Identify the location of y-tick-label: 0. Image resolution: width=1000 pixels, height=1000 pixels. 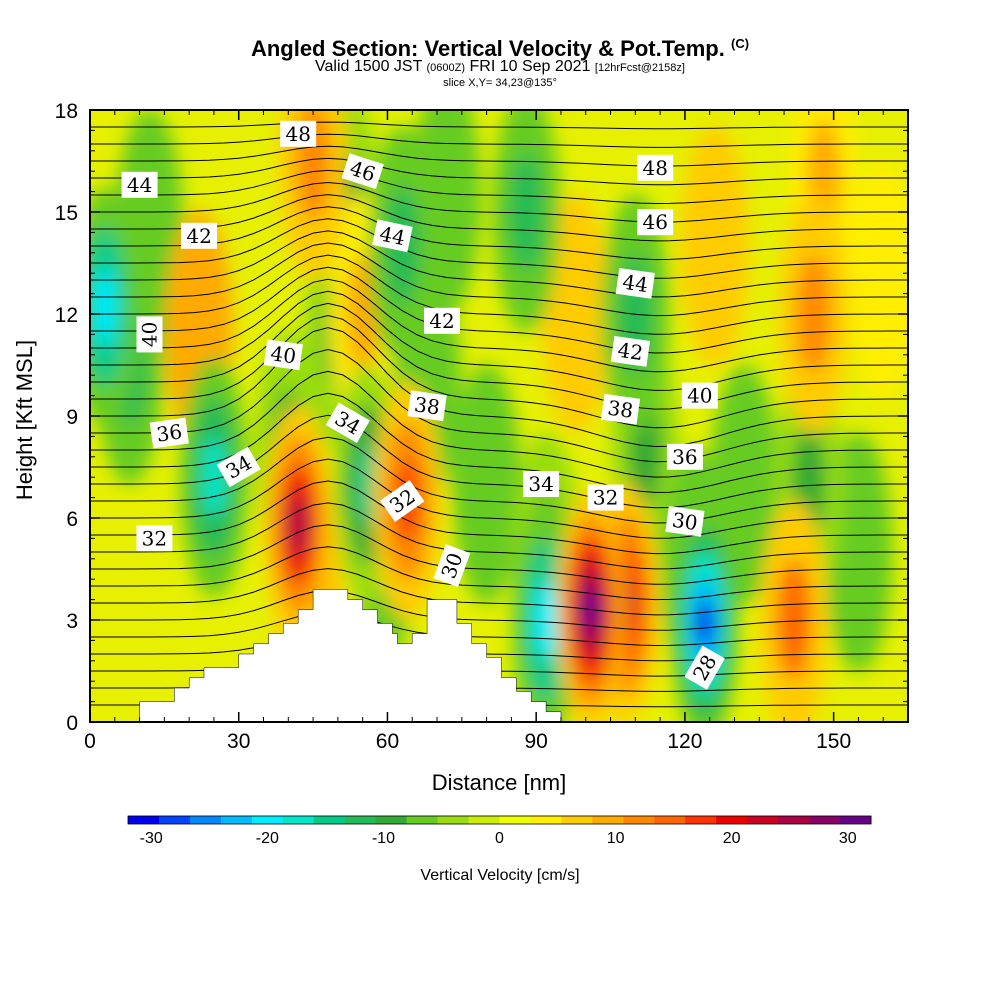
(72, 723).